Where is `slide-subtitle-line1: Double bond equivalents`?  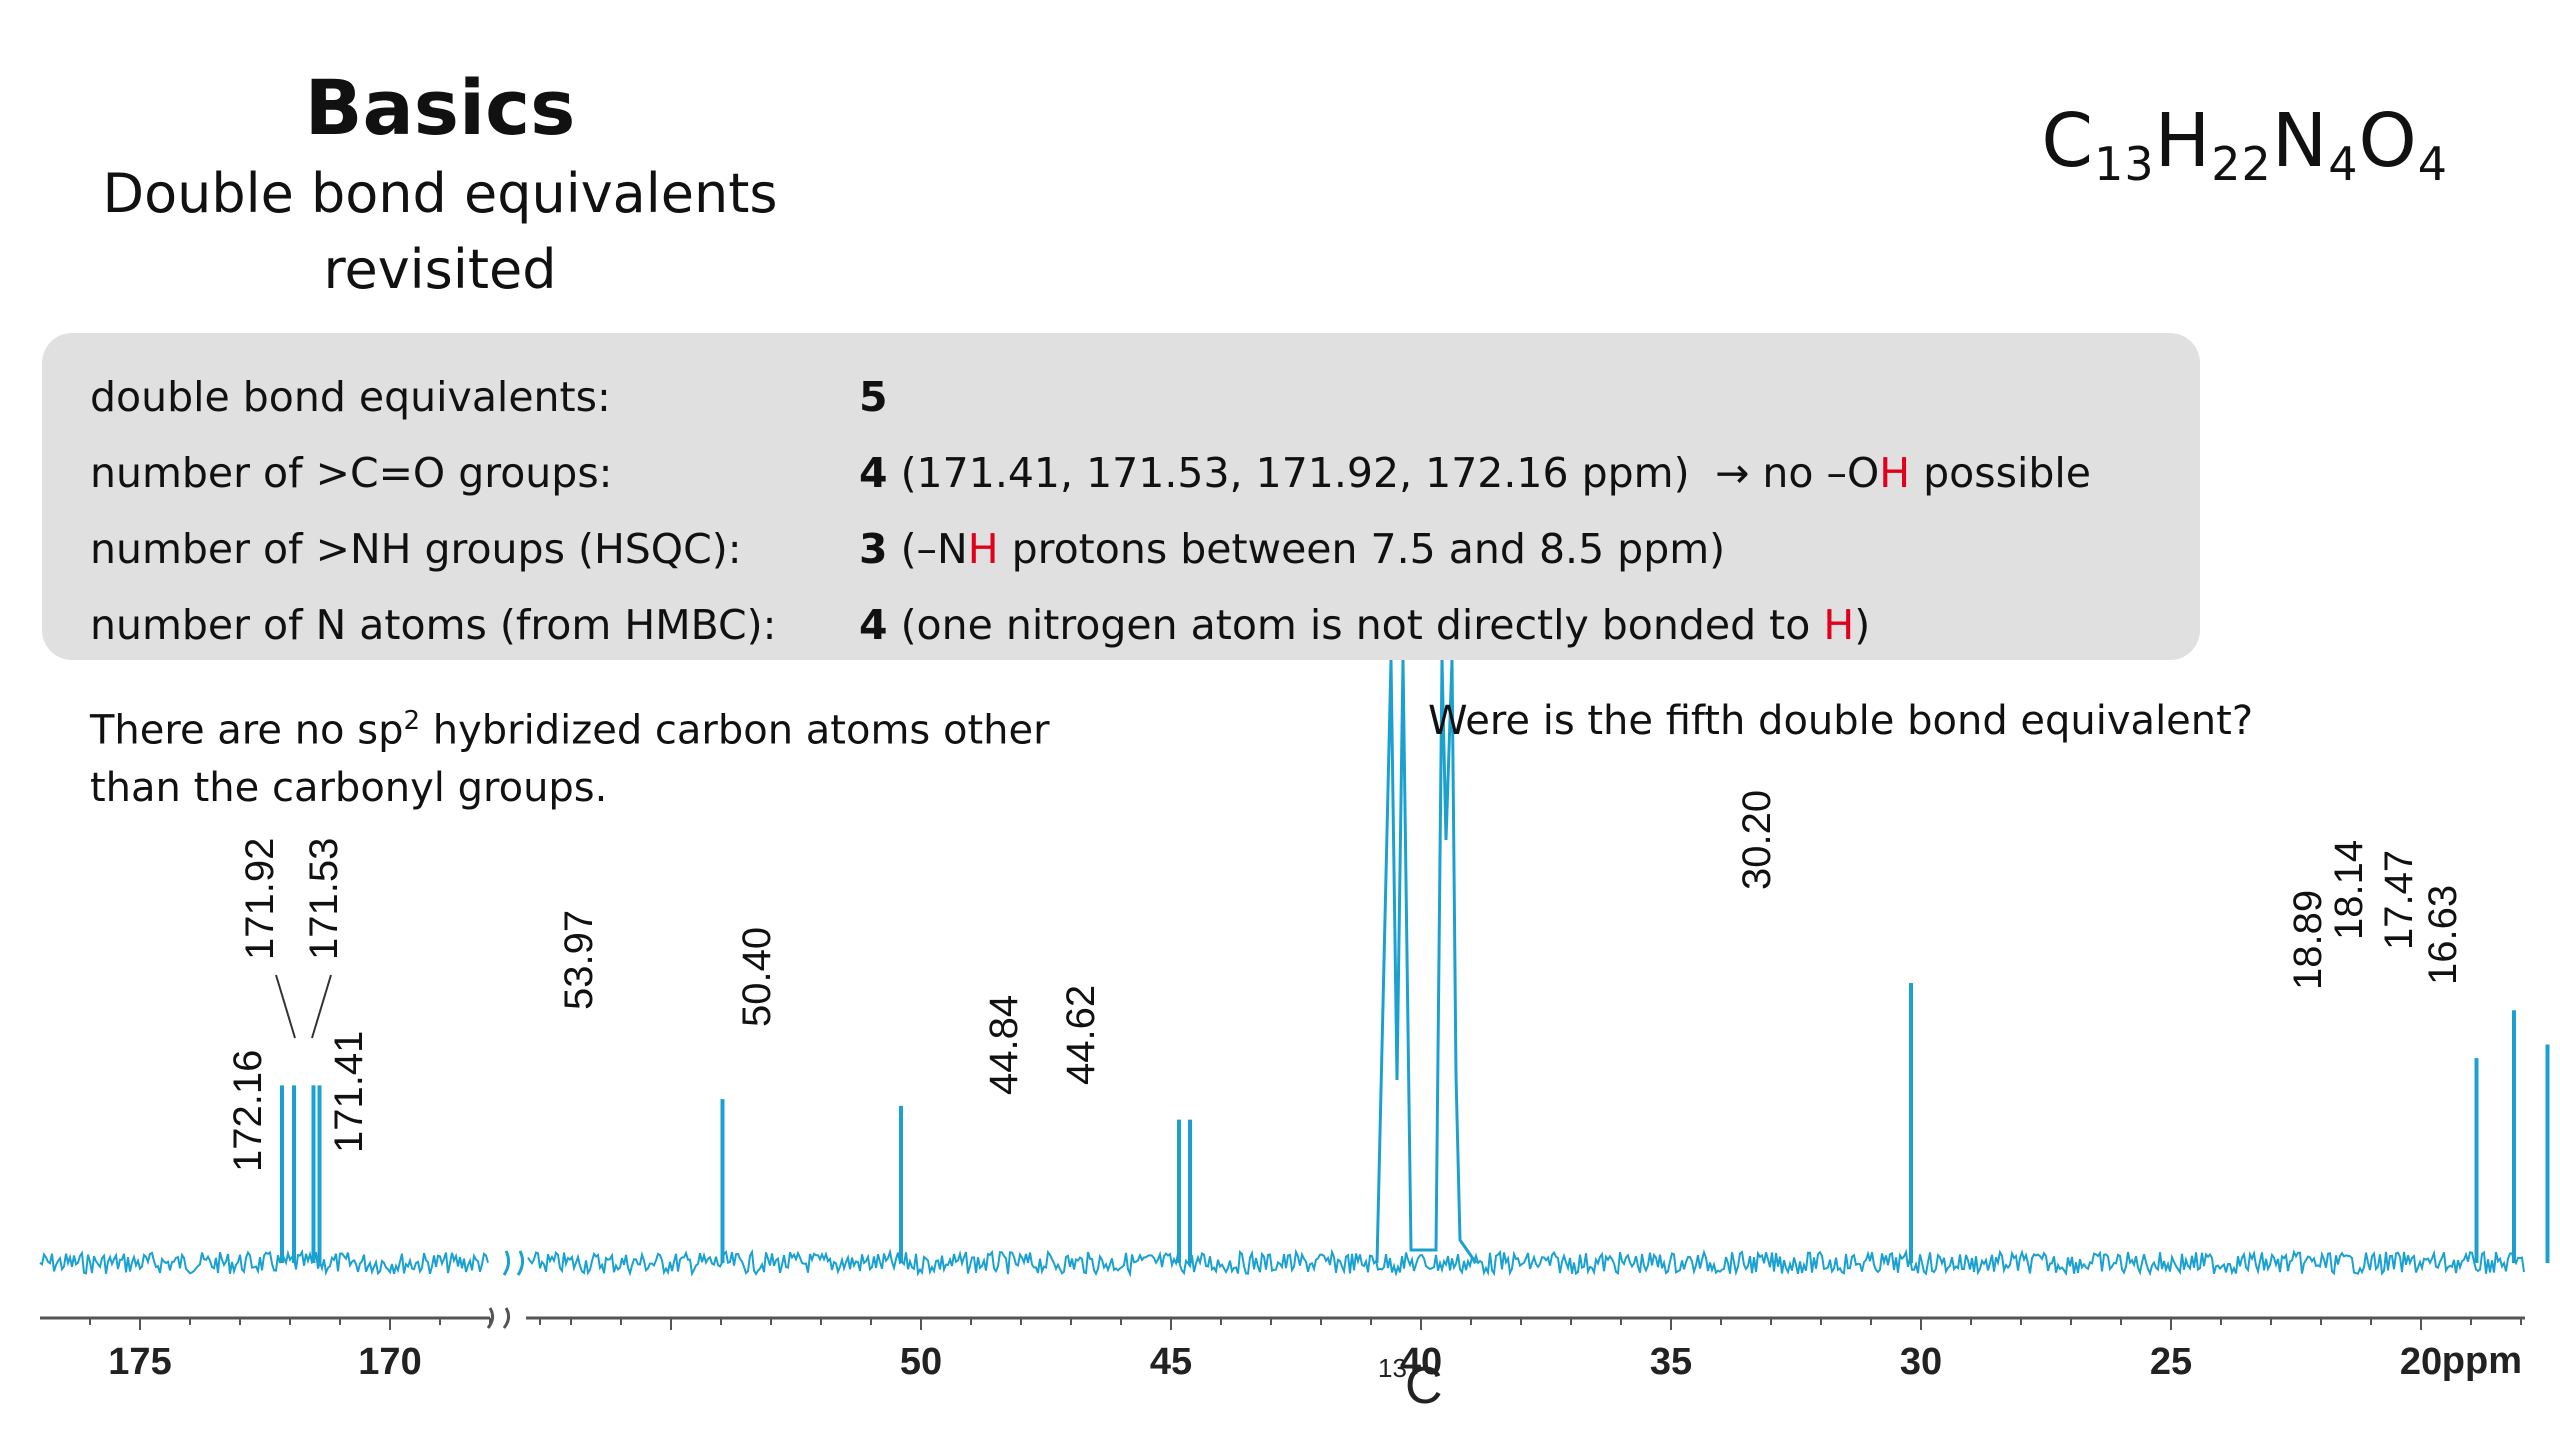
slide-subtitle-line1: Double bond equivalents is located at coordinates (440, 193).